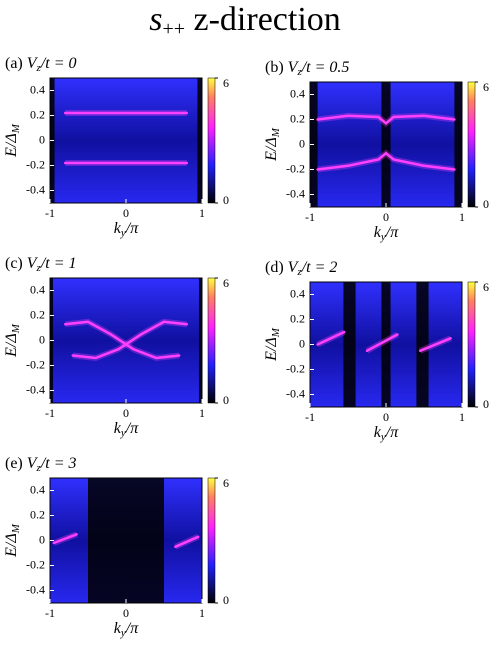  What do you see at coordinates (14, 263) in the screenshot?
I see `panel-tag: (c)` at bounding box center [14, 263].